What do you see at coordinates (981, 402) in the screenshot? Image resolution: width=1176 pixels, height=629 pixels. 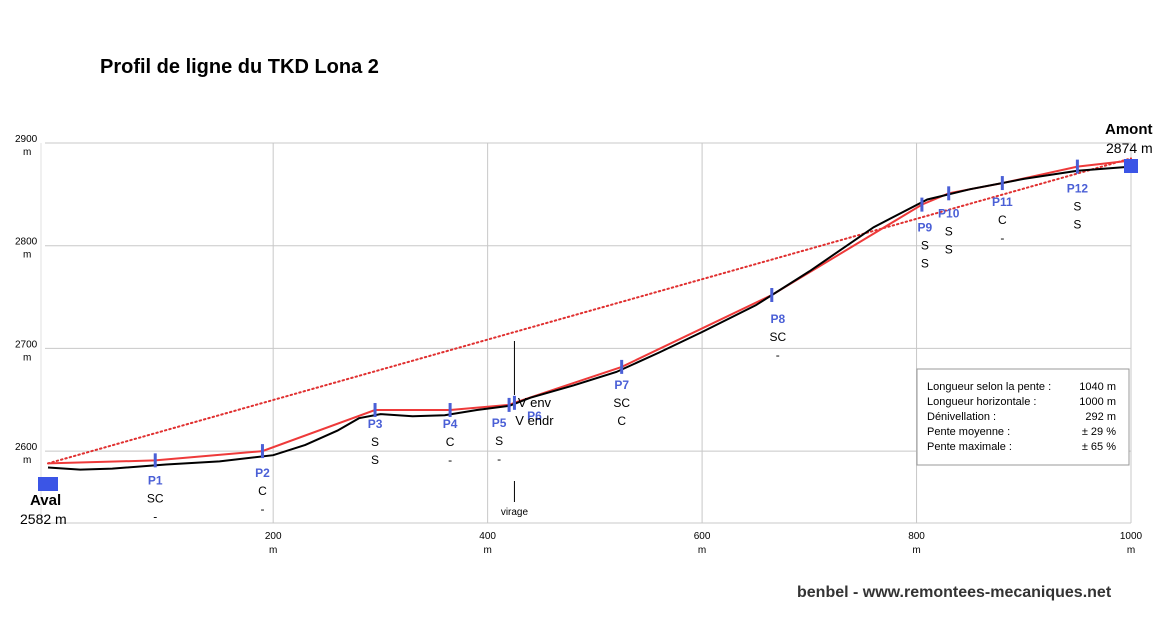 I see `info-label: Longueur horizontale :` at bounding box center [981, 402].